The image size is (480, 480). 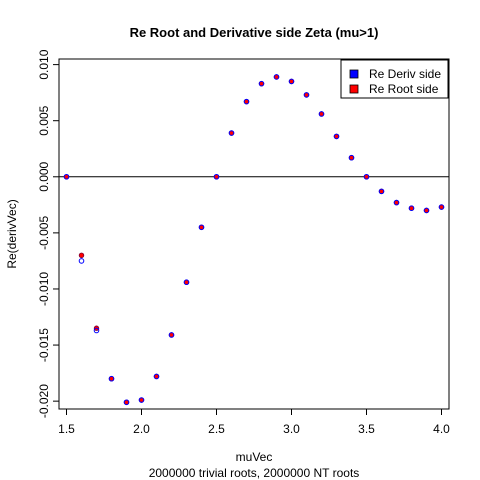 What do you see at coordinates (441, 429) in the screenshot?
I see `x-tick-label: 4.0` at bounding box center [441, 429].